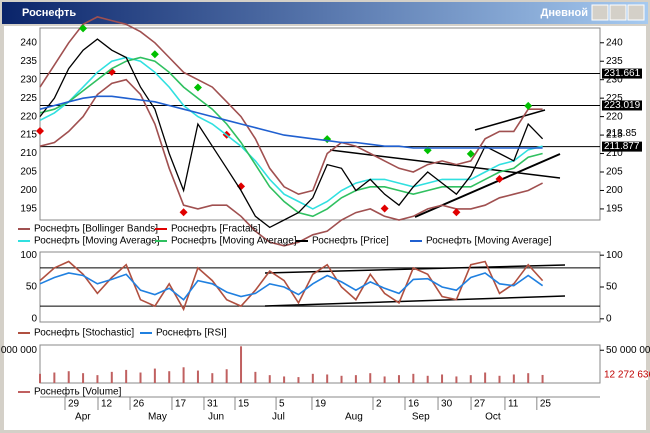  I want to click on price-label: 211.877, so click(622, 146).